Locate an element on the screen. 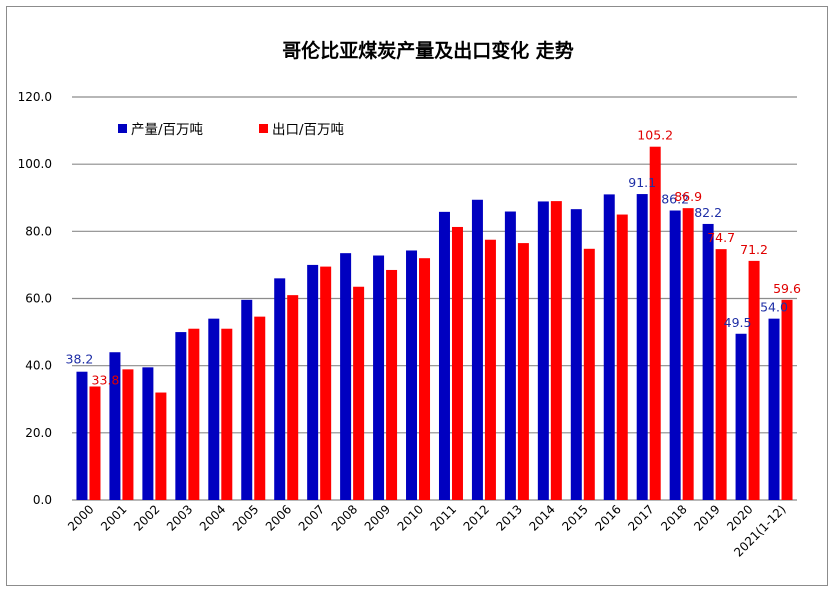  bar-export-2001 is located at coordinates (128, 434).